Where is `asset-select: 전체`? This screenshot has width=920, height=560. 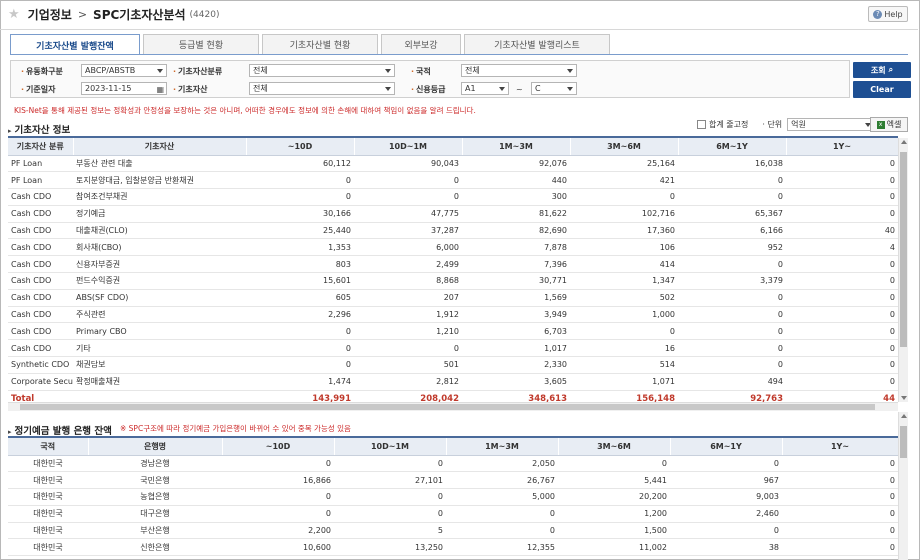
asset-select: 전체 is located at coordinates (322, 88).